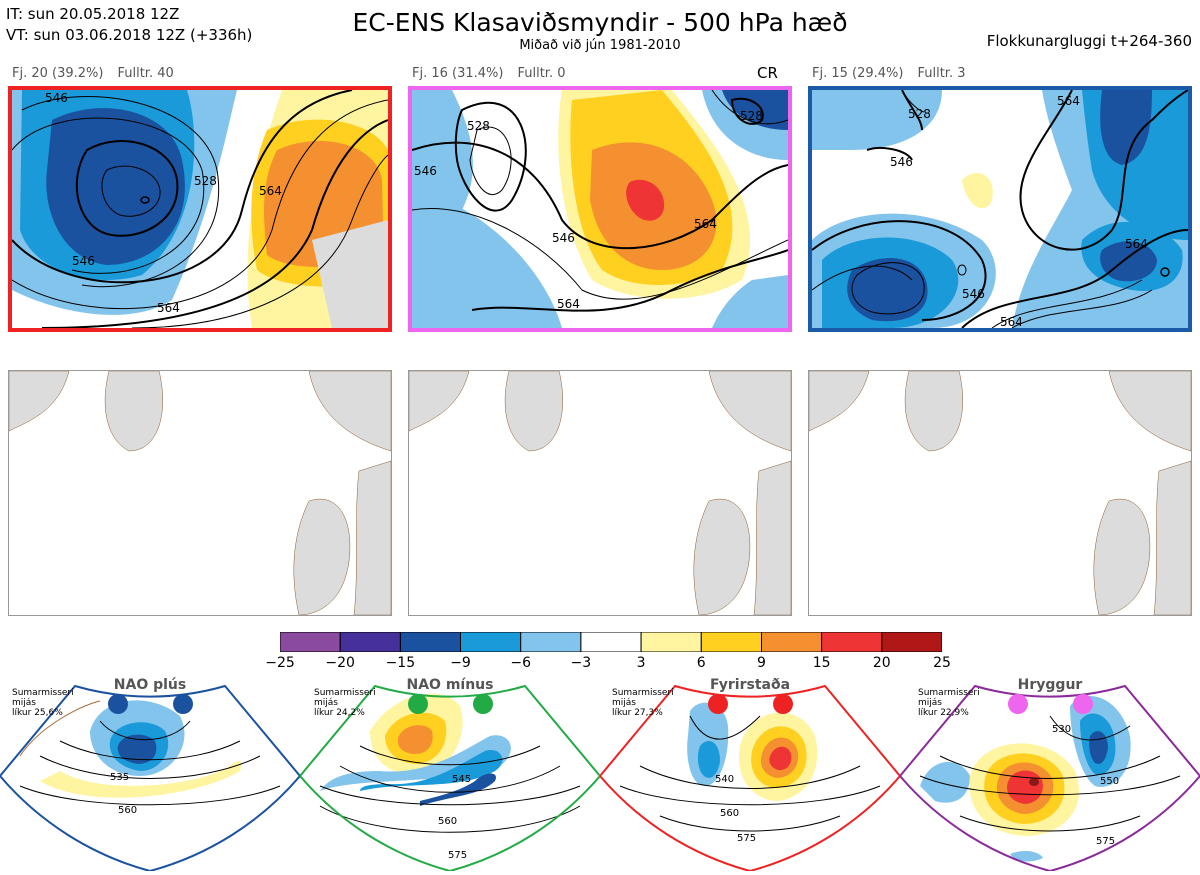 This screenshot has width=1200, height=875. I want to click on colorbar, so click(611, 642).